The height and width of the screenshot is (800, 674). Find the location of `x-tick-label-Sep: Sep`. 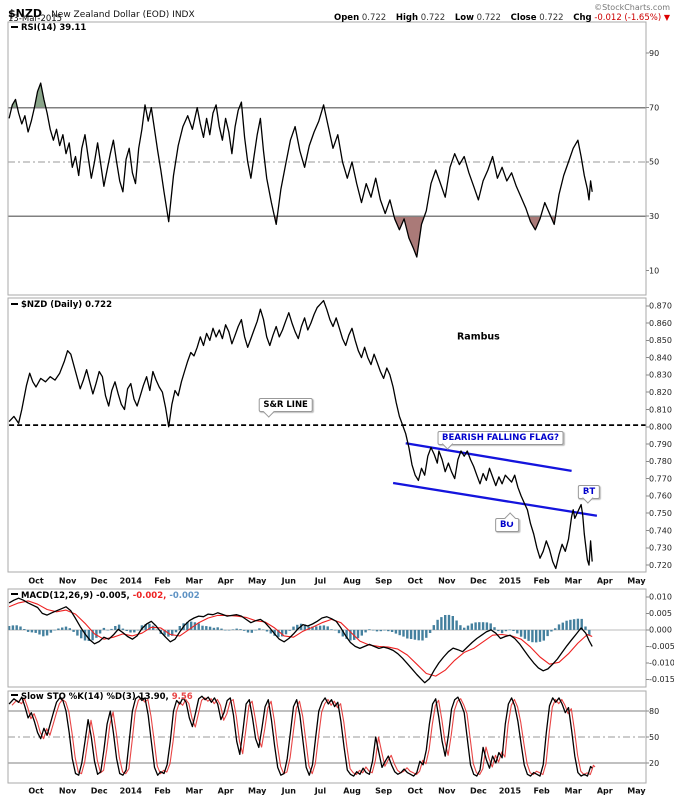

x-tick-label-Sep: Sep is located at coordinates (383, 791).